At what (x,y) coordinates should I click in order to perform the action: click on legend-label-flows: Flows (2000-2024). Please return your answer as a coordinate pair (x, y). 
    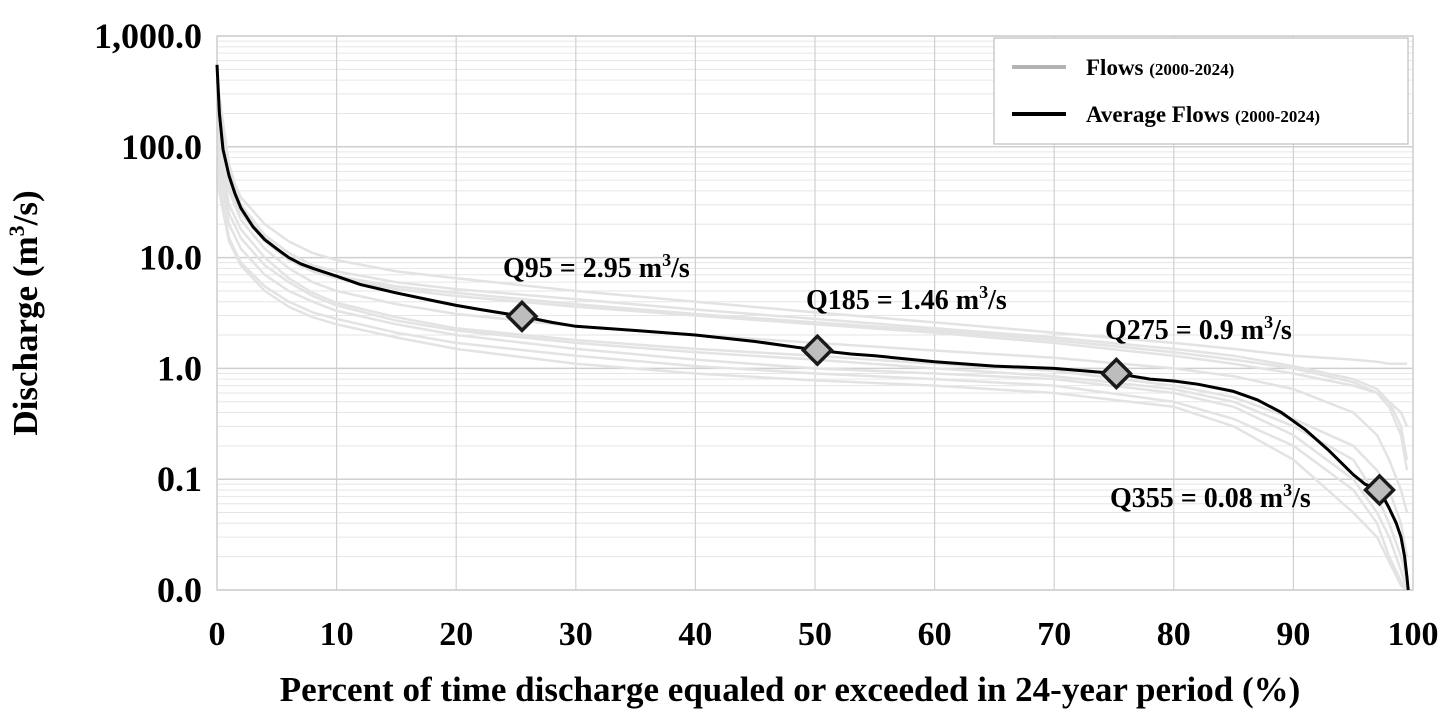
    Looking at the image, I should click on (1160, 67).